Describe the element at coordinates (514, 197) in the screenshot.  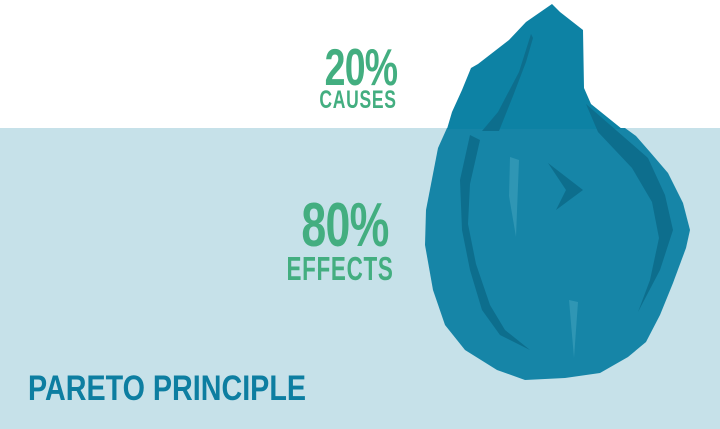
I see `iceberg-highlight-upper` at that location.